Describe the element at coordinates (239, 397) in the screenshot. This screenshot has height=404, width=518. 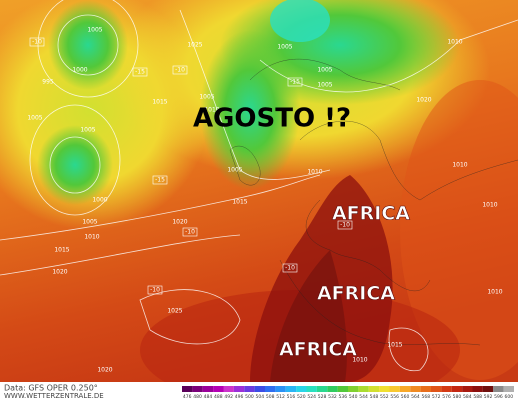
I see `colorbar-label: 496` at that location.